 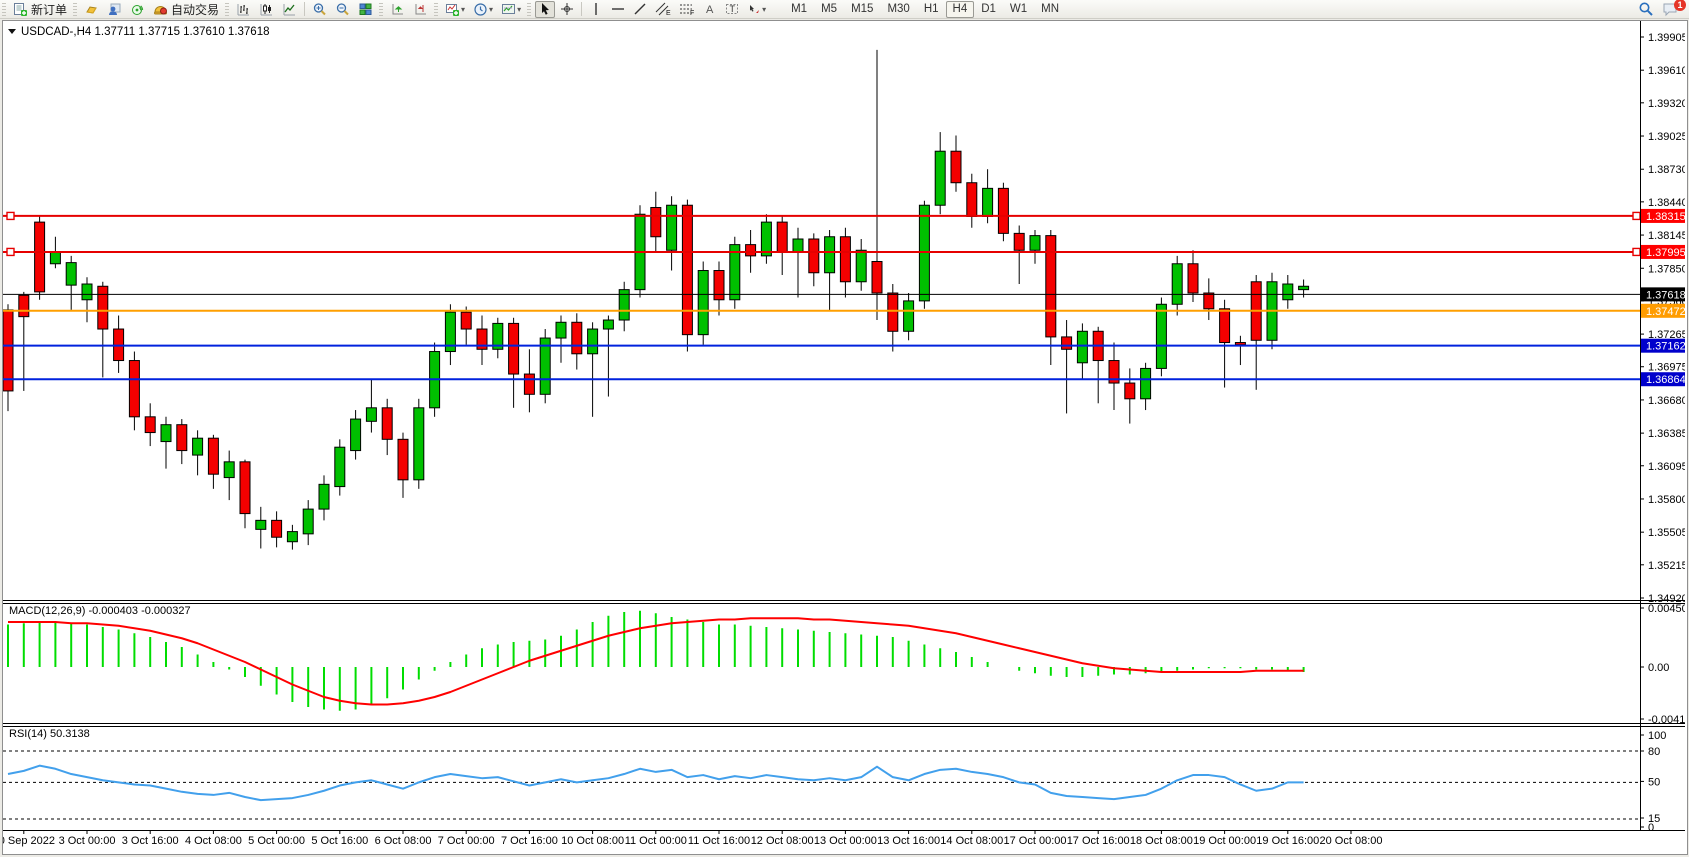 I want to click on chart-collapse-icon, so click(x=12, y=31).